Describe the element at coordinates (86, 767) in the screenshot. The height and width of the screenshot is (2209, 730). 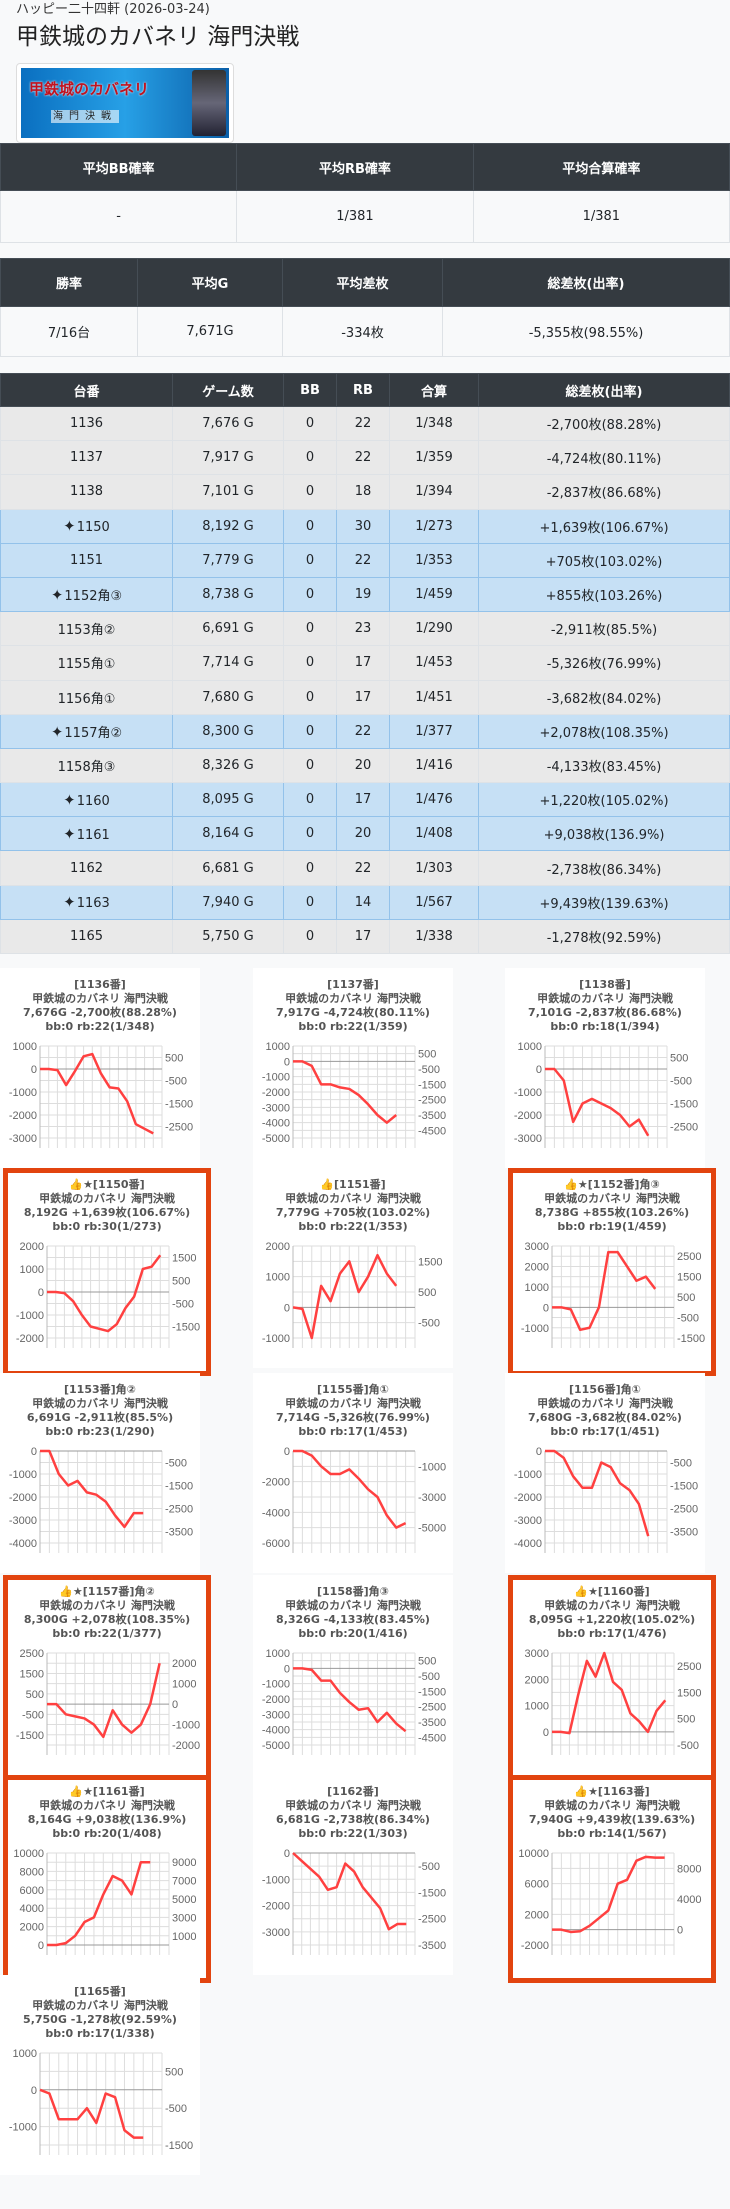
I see `cell-text: 1158角③` at that location.